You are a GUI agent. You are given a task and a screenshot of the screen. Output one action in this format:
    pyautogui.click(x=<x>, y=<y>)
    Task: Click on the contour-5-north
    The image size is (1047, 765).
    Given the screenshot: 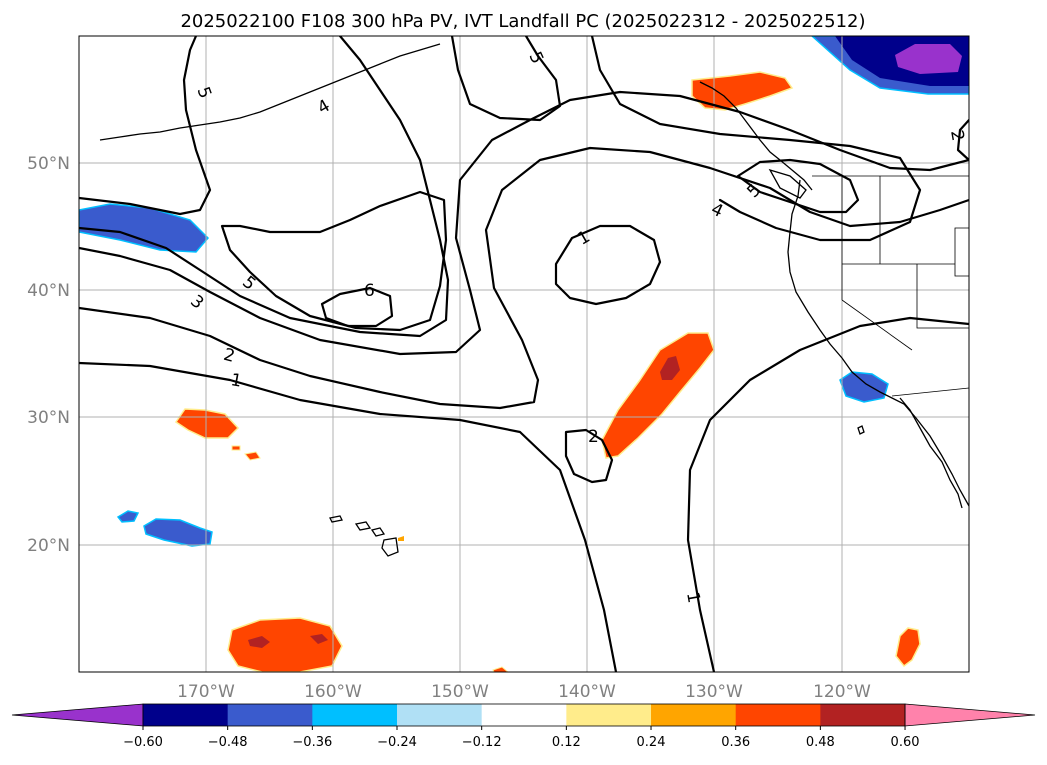 What is the action you would take?
    pyautogui.click(x=506, y=79)
    